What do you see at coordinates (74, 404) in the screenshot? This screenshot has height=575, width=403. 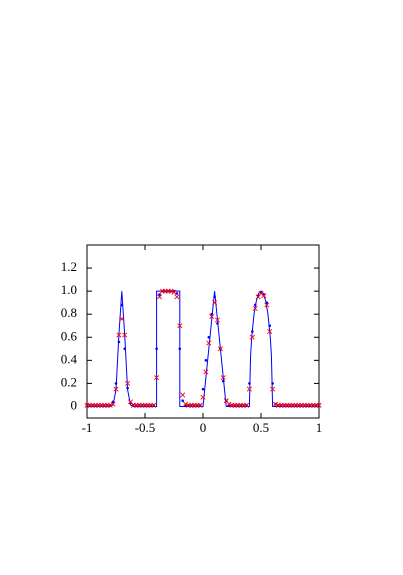 I see `y-tick-label: 0` at bounding box center [74, 404].